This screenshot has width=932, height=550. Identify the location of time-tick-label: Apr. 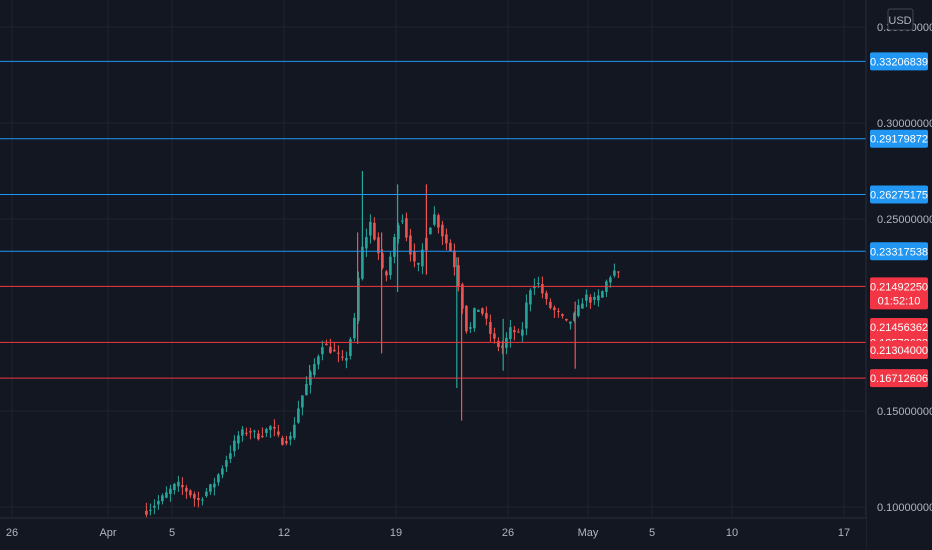
(107, 533).